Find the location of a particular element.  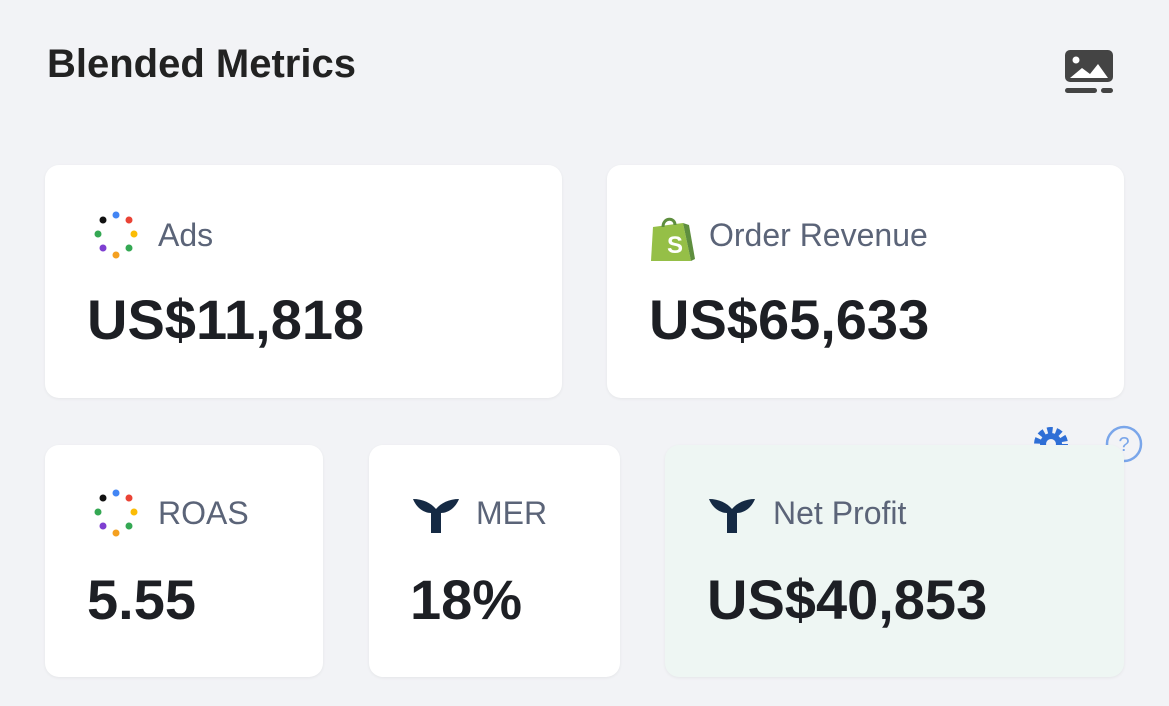

card-value: US$11,818 is located at coordinates (226, 319).